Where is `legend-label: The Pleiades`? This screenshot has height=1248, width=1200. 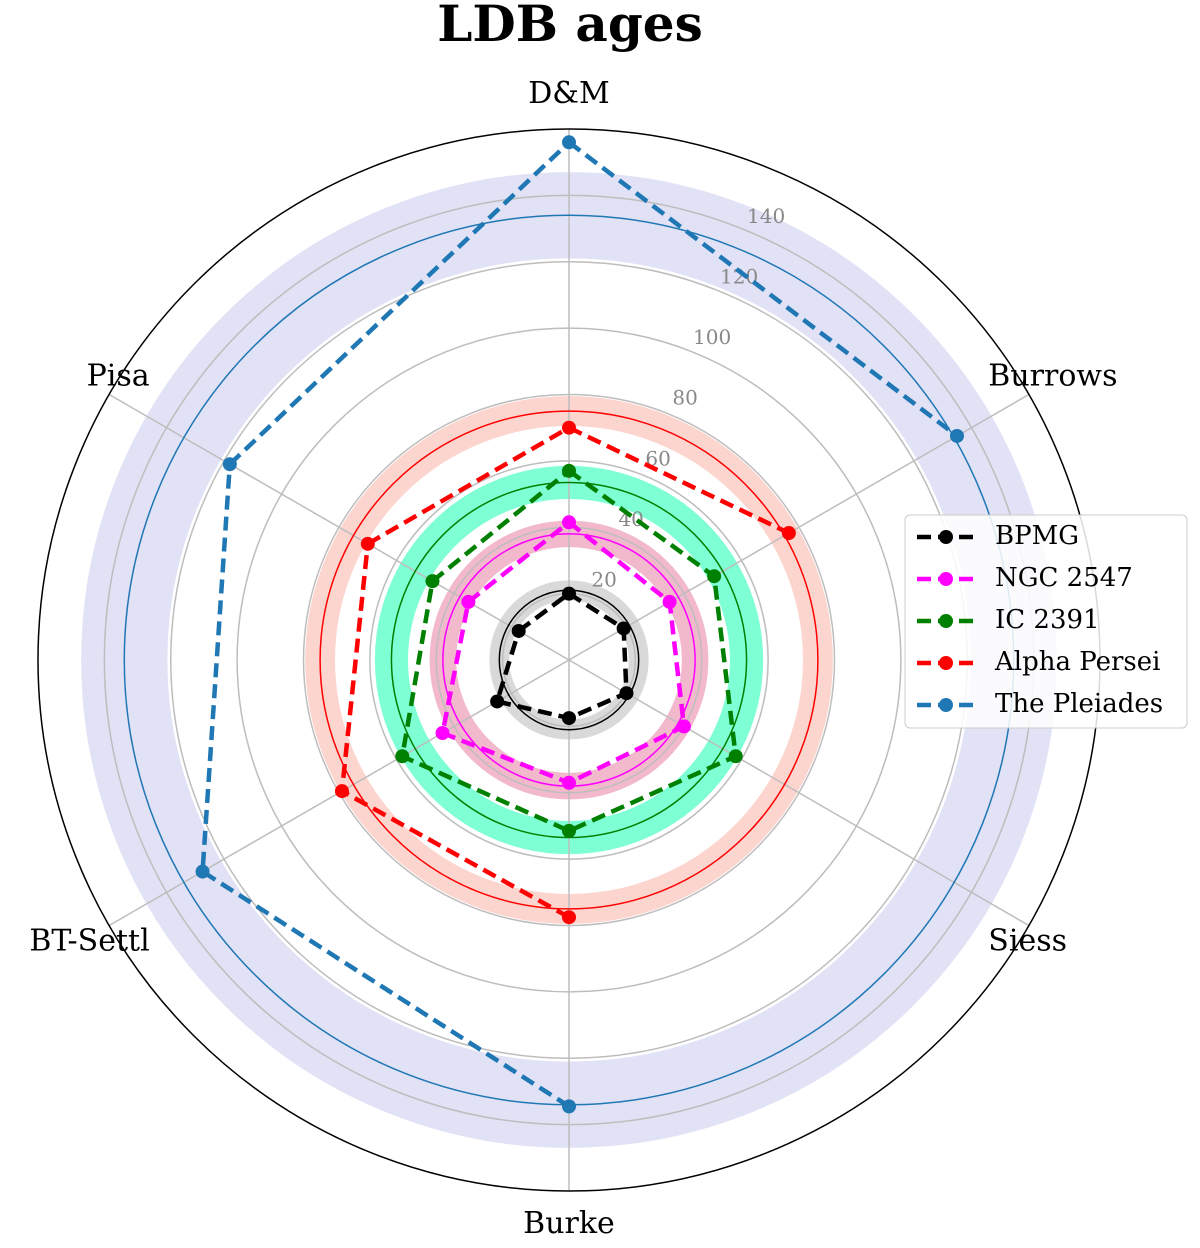
legend-label: The Pleiades is located at coordinates (1079, 704).